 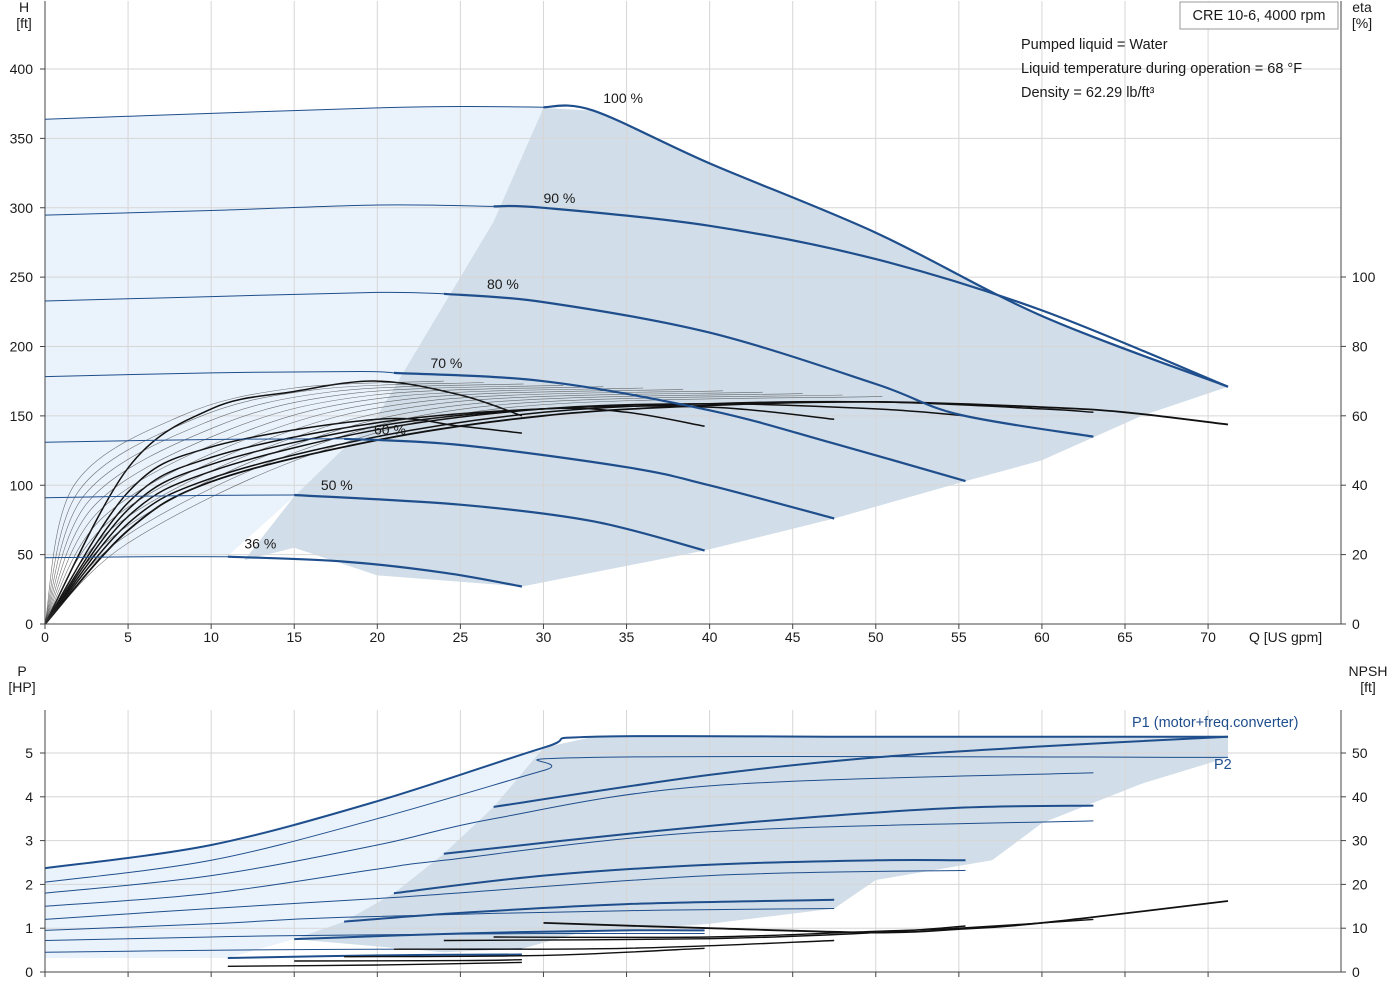 What do you see at coordinates (21, 671) in the screenshot?
I see `y-axis-label: P` at bounding box center [21, 671].